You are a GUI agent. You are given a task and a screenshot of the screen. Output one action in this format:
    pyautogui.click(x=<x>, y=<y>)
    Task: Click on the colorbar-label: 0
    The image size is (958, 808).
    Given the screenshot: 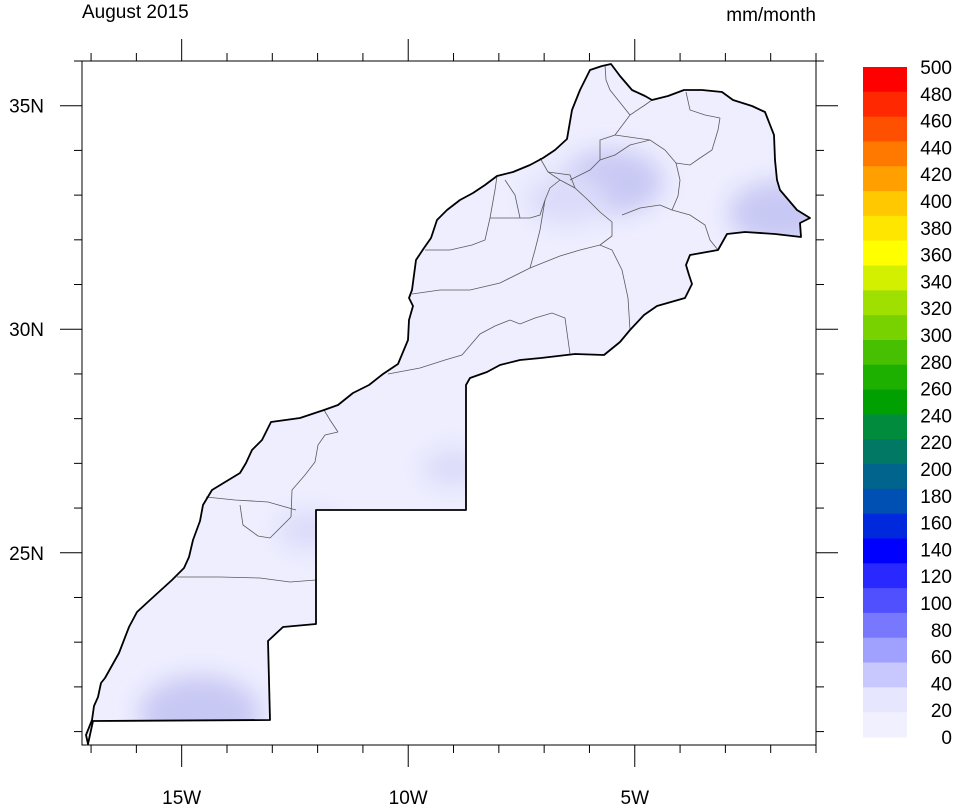 What is the action you would take?
    pyautogui.click(x=946, y=738)
    